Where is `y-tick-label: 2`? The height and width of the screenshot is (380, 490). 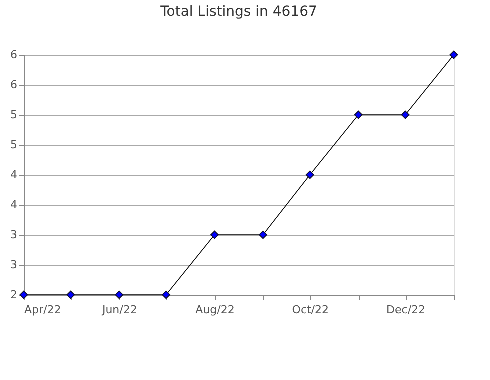
y-tick-label: 2 is located at coordinates (14, 295).